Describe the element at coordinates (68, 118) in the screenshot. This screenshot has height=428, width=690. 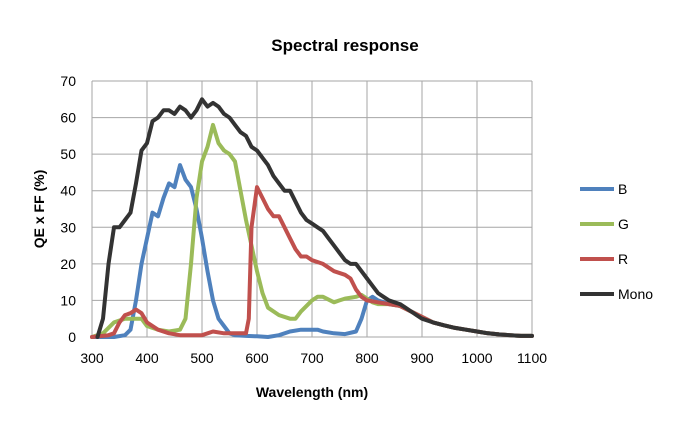
I see `y-tick-label: 60` at that location.